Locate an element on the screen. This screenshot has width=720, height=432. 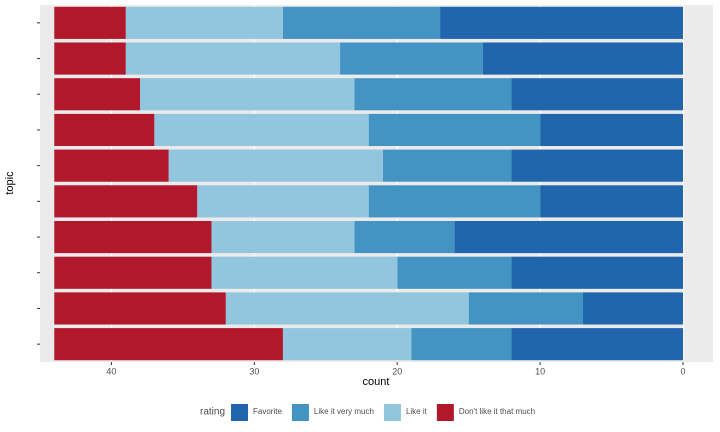
x-tick-label: 40 is located at coordinates (111, 371).